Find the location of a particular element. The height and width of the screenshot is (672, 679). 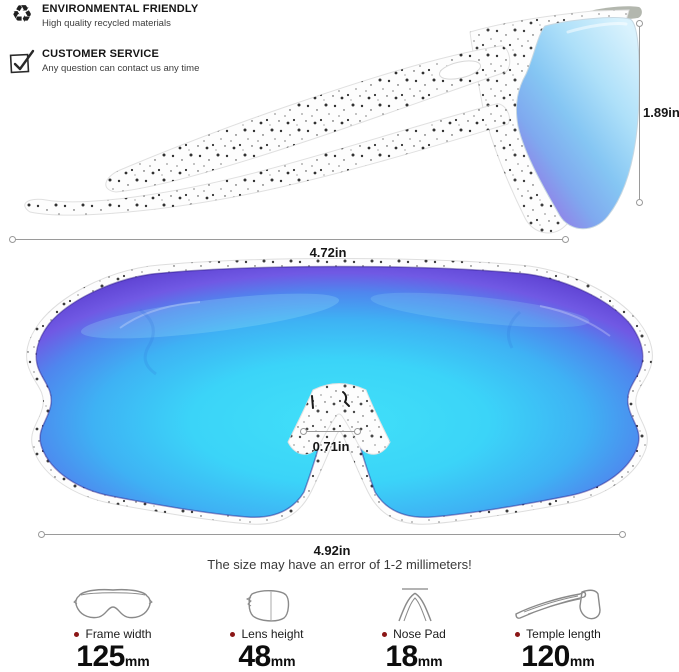

measure-label-nose-gap: 0.71in is located at coordinates (331, 446).